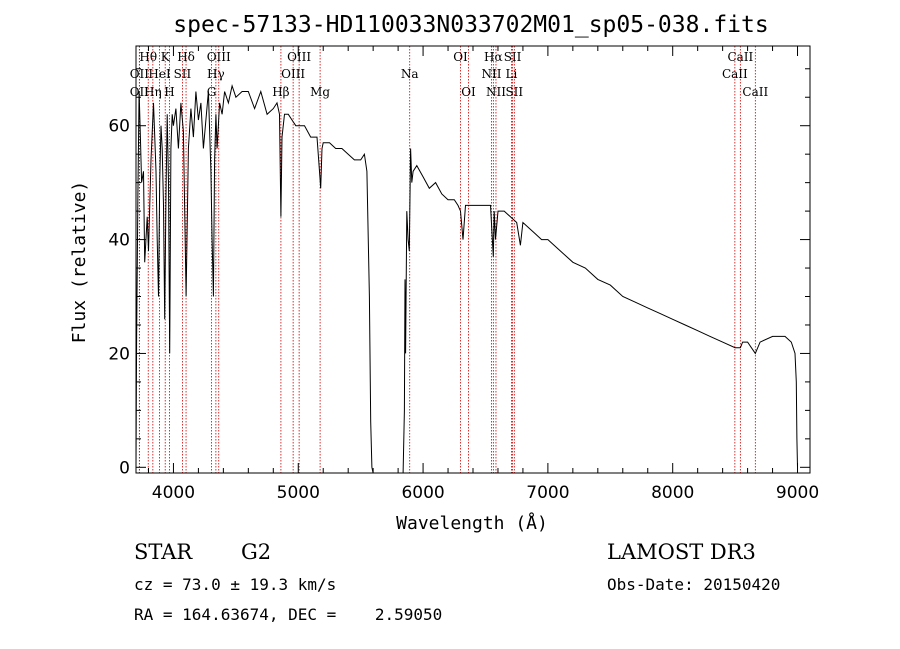 This screenshot has height=649, width=900. What do you see at coordinates (235, 584) in the screenshot?
I see `redshift-cz: cz = 73.0 ± 19.3 km/s` at bounding box center [235, 584].